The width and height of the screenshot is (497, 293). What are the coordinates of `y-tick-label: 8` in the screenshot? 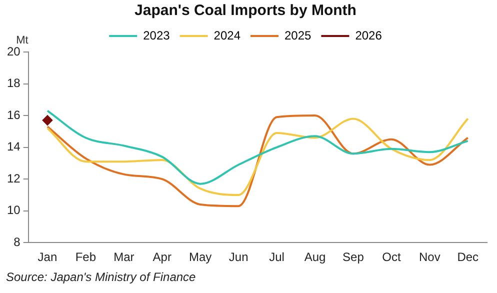 It's located at (17, 241).